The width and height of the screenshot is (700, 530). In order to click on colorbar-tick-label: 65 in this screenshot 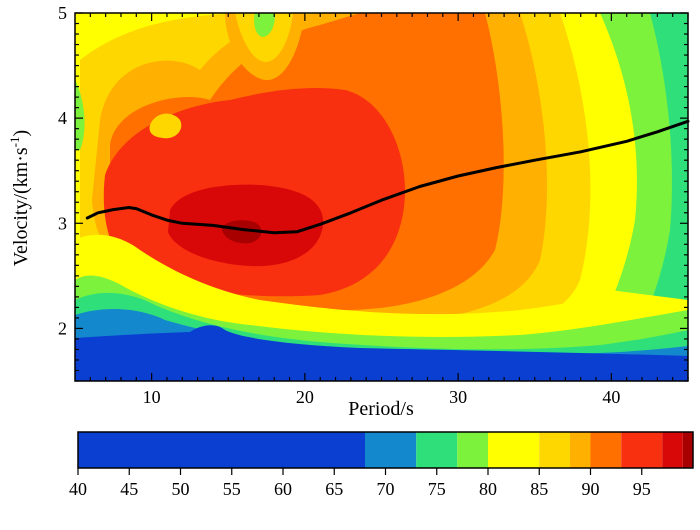, I will do `click(334, 489)`.